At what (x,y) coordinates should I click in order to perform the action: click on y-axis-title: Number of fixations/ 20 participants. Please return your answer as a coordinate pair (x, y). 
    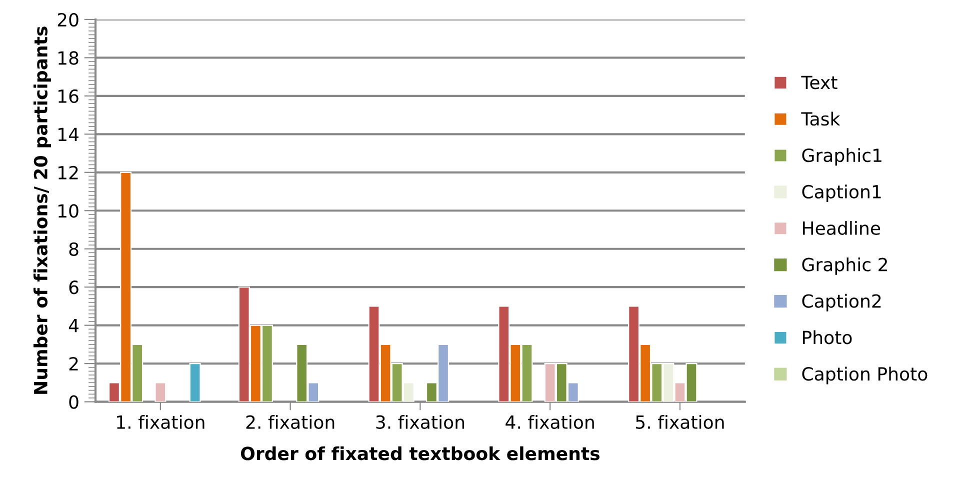
    Looking at the image, I should click on (42, 210).